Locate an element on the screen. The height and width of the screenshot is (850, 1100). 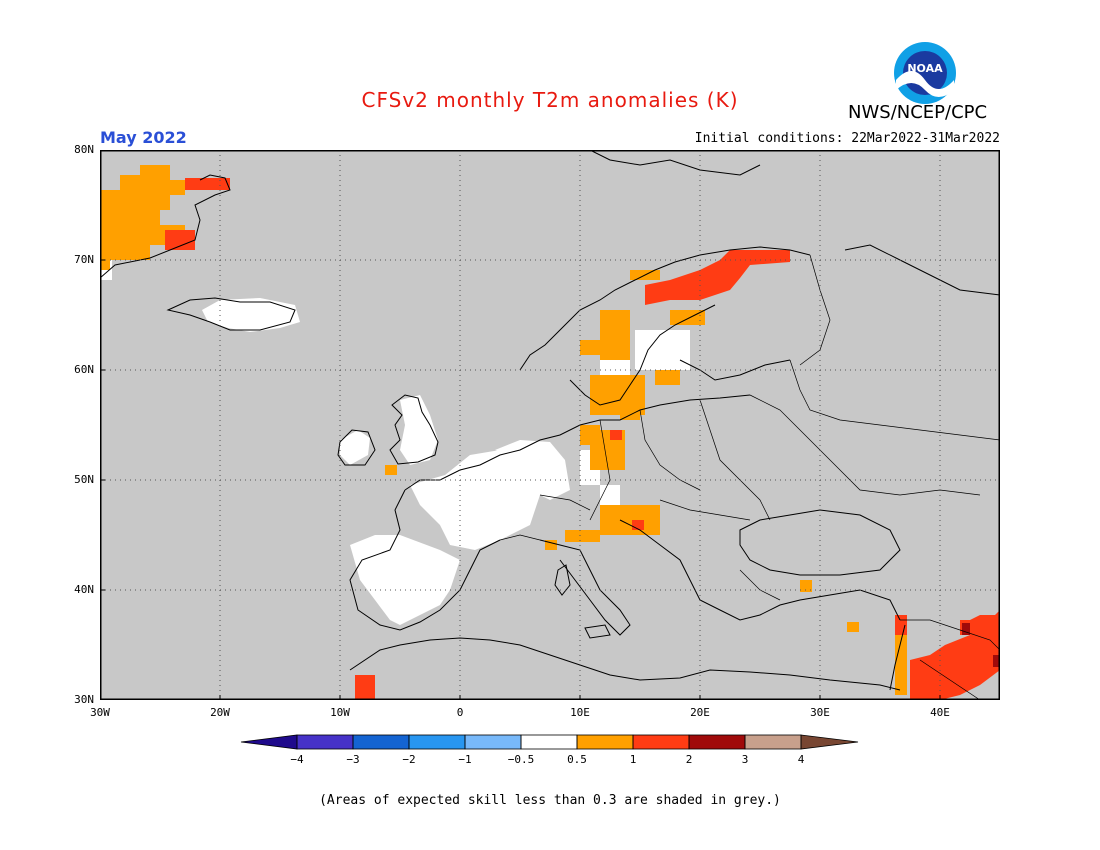
colorbar-label: 4 is located at coordinates (801, 759).